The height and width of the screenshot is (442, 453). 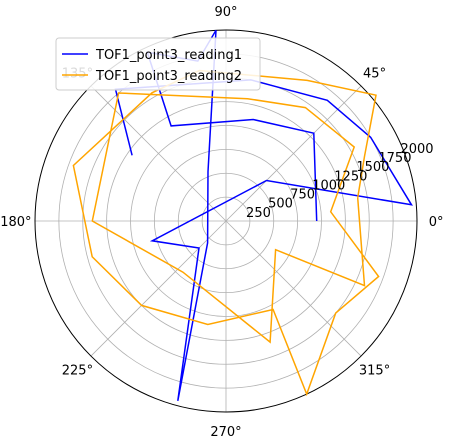 What do you see at coordinates (394, 158) in the screenshot?
I see `r-tick-label-1750: 1750` at bounding box center [394, 158].